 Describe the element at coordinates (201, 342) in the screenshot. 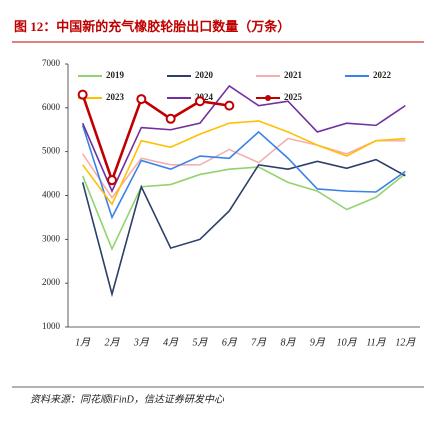

I see `x-tick-label: 5月` at that location.